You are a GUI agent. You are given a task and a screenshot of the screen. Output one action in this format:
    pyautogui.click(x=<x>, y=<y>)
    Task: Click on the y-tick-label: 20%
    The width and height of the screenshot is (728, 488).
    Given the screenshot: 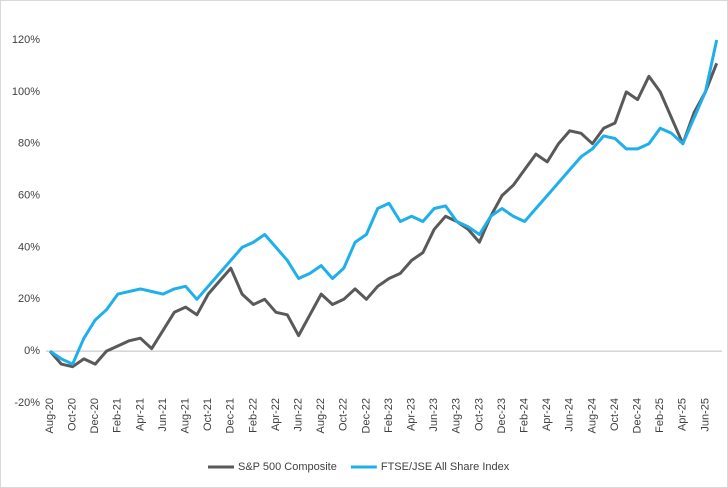 What is the action you would take?
    pyautogui.click(x=29, y=299)
    